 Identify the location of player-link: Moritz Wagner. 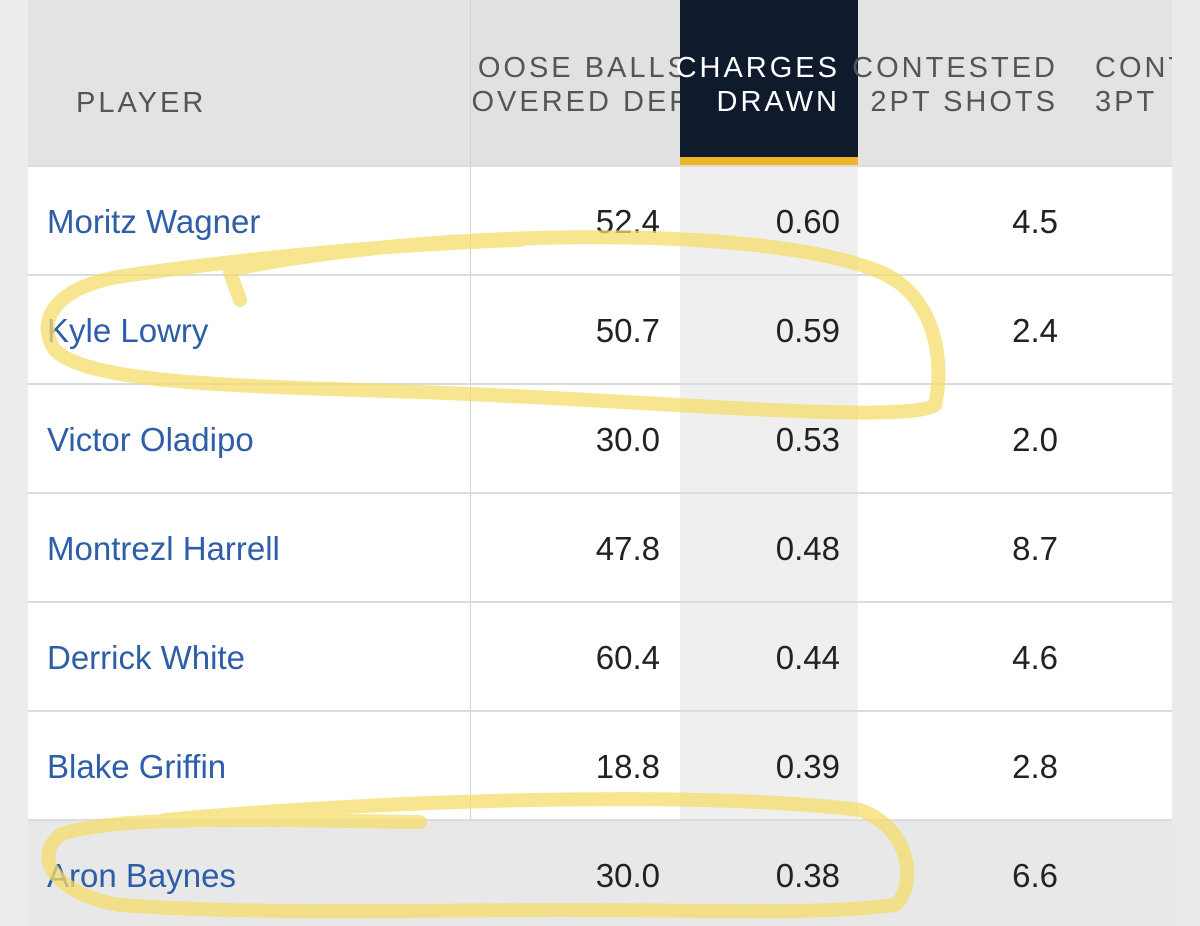
(154, 221).